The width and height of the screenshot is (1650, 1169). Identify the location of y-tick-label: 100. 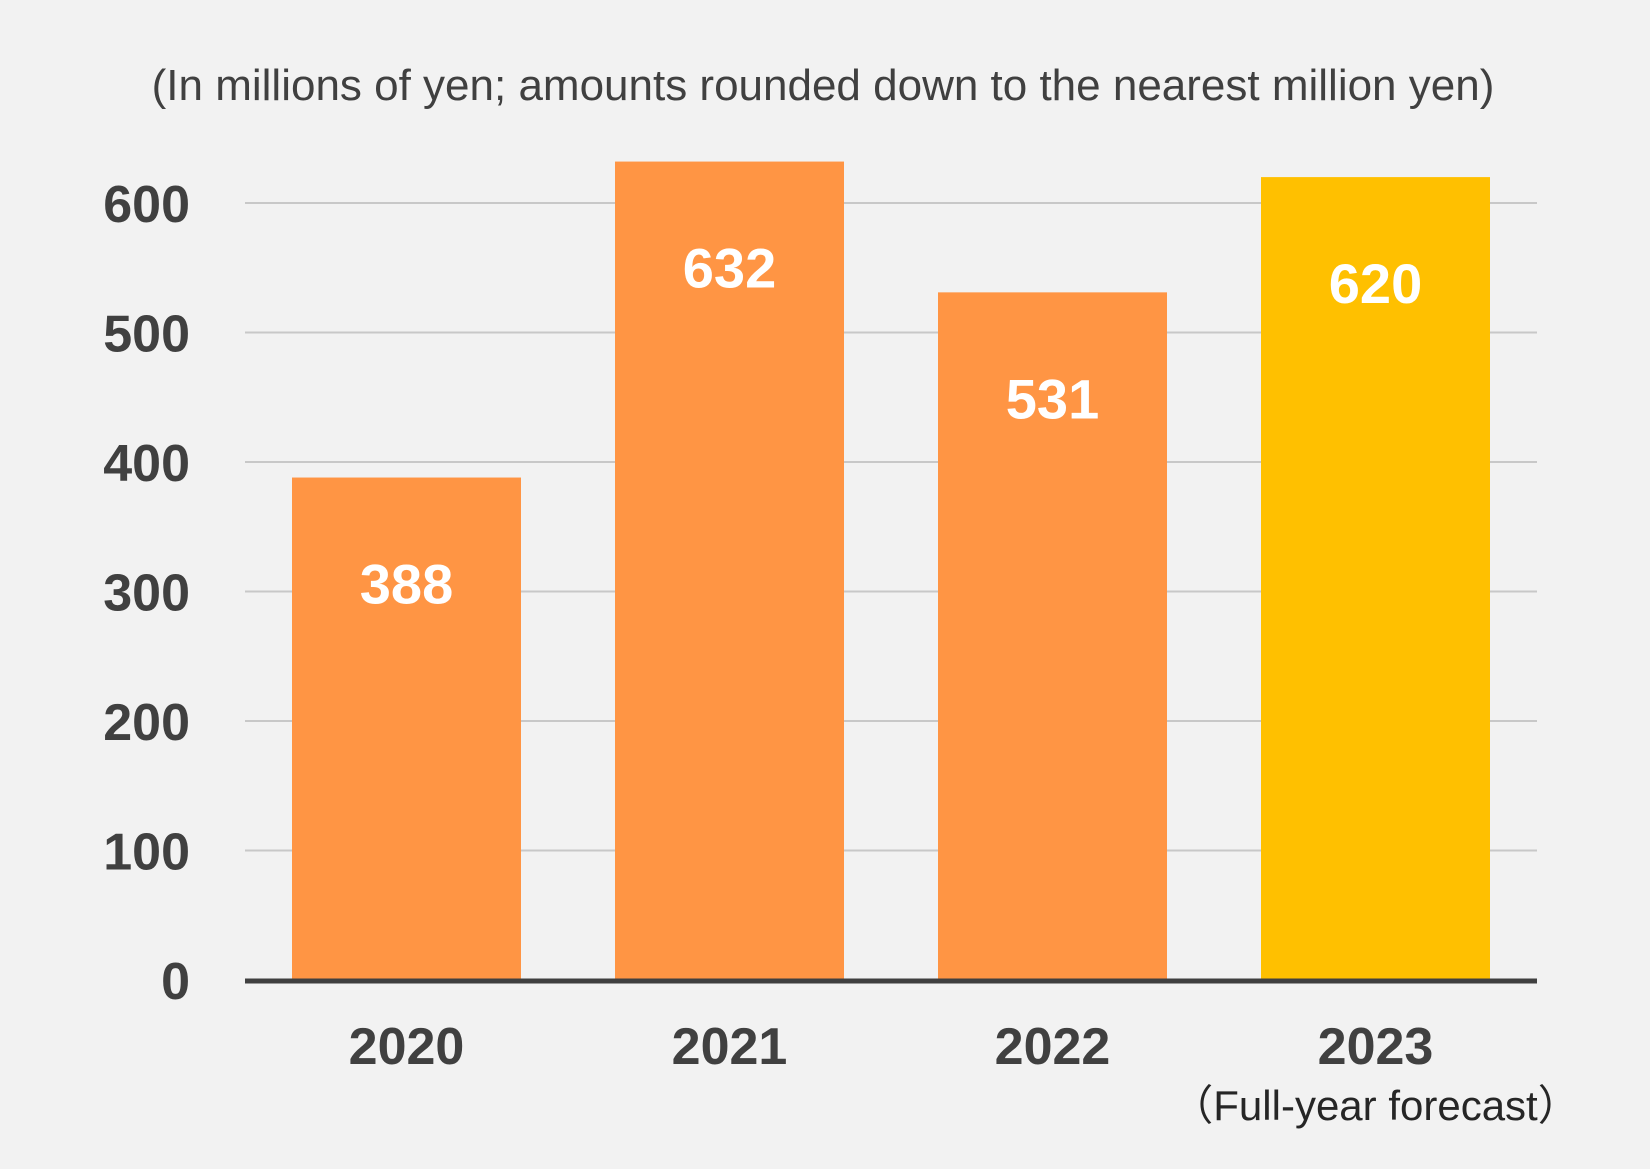
(146, 853).